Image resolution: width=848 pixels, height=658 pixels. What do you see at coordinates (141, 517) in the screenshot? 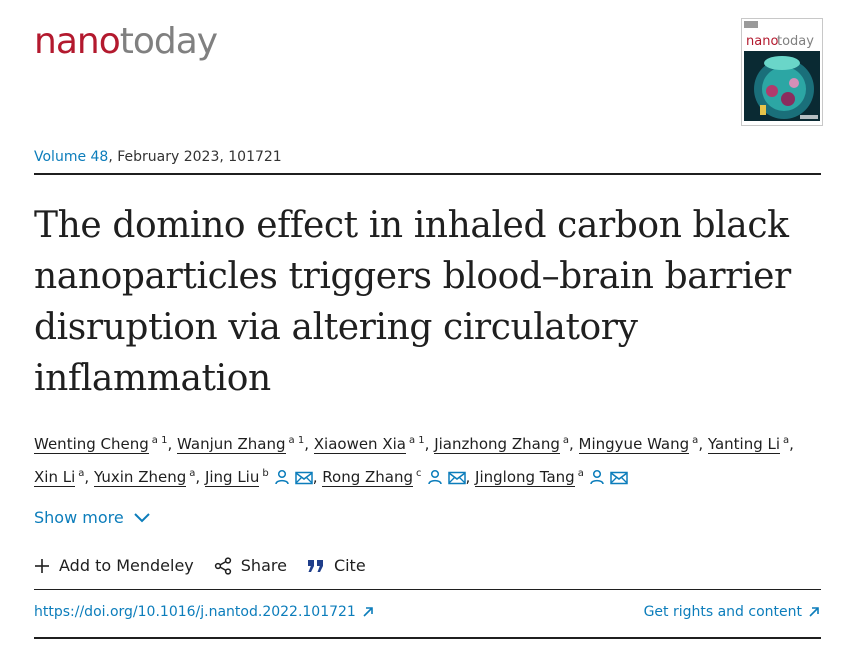
I see `chevron-down-icon` at bounding box center [141, 517].